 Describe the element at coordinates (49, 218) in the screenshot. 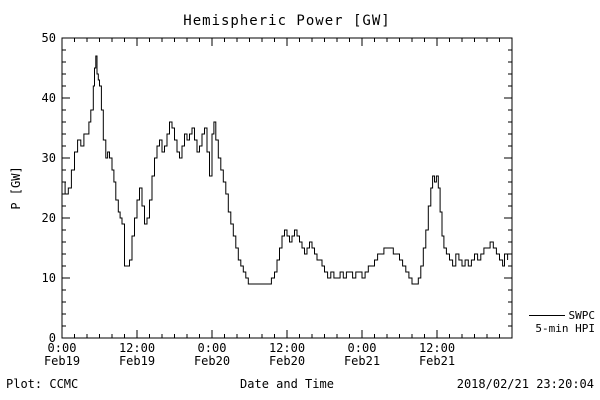

I see `y-tick-label: 20` at that location.